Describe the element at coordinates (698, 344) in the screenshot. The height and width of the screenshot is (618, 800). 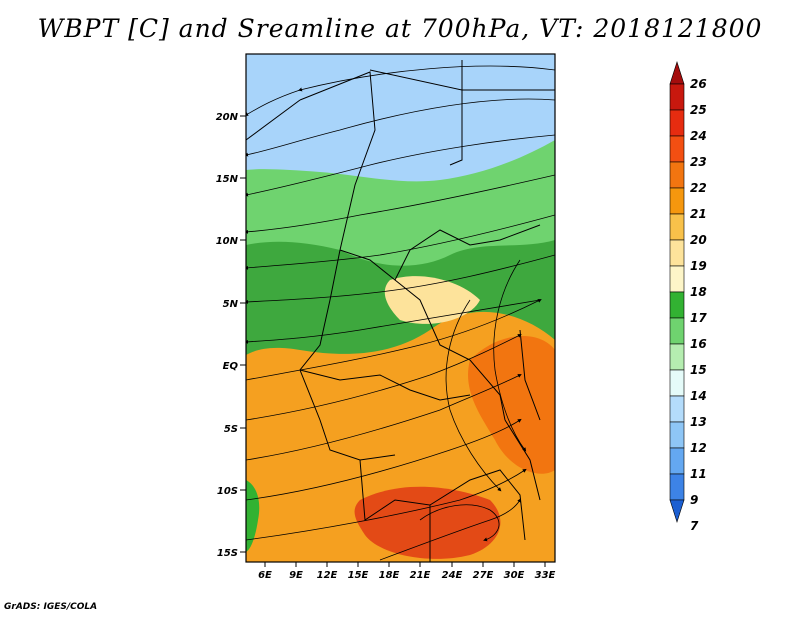
I see `colorbar-label: 16` at that location.